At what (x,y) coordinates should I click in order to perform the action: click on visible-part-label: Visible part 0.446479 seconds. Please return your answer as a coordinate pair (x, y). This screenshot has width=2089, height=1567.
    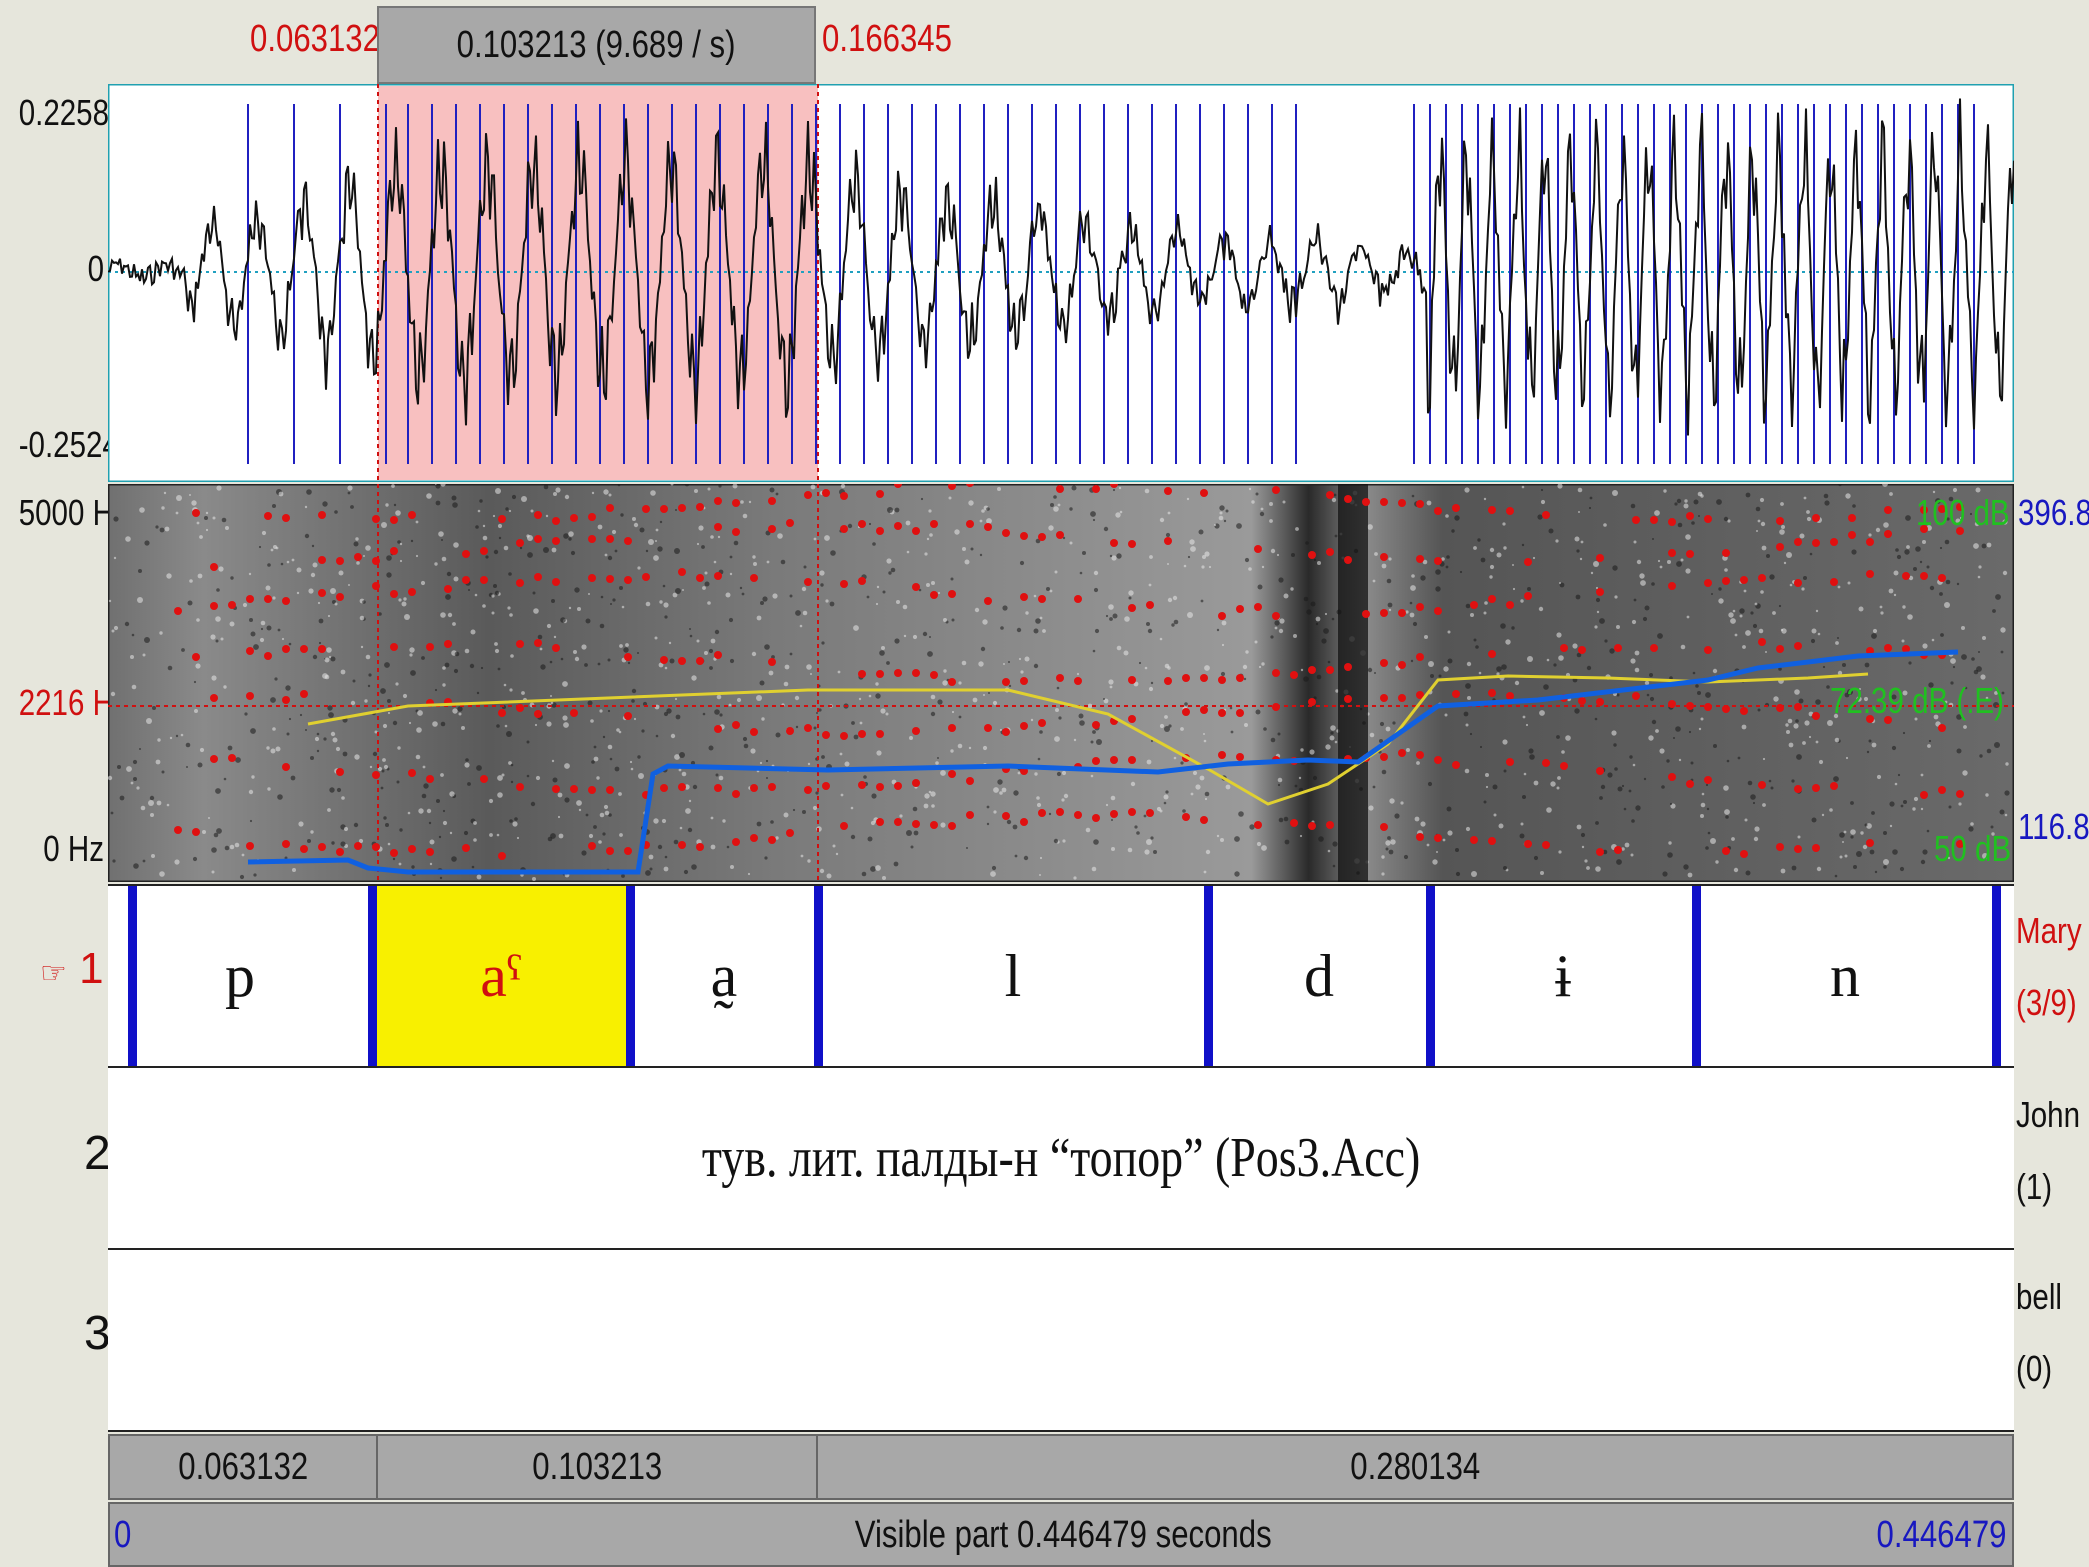
    Looking at the image, I should click on (1063, 1535).